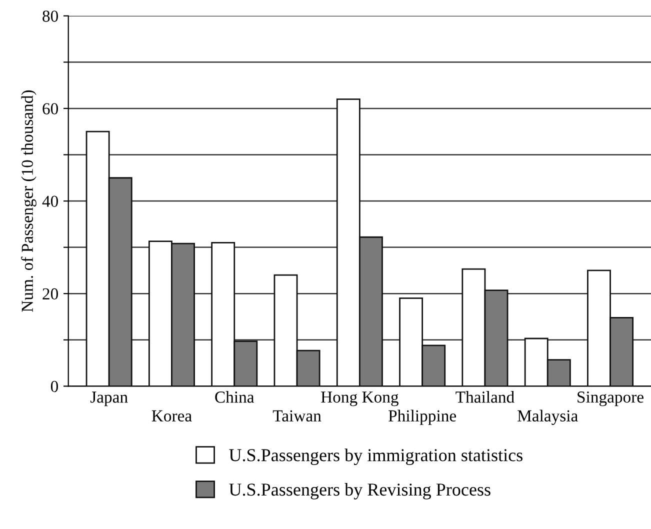 The height and width of the screenshot is (529, 651). Describe the element at coordinates (359, 399) in the screenshot. I see `x-tick-label: Hong Kong` at that location.